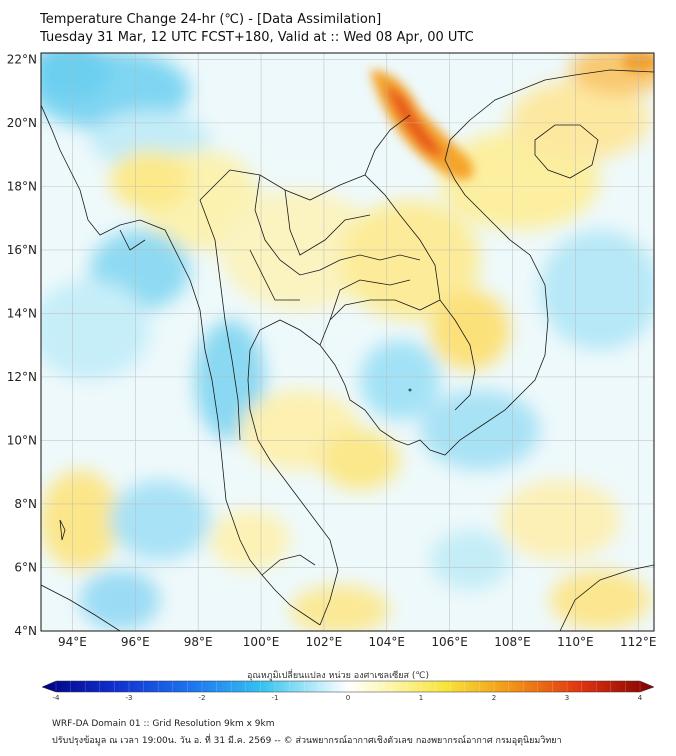  I want to click on lat-label: 6°N, so click(25, 567).